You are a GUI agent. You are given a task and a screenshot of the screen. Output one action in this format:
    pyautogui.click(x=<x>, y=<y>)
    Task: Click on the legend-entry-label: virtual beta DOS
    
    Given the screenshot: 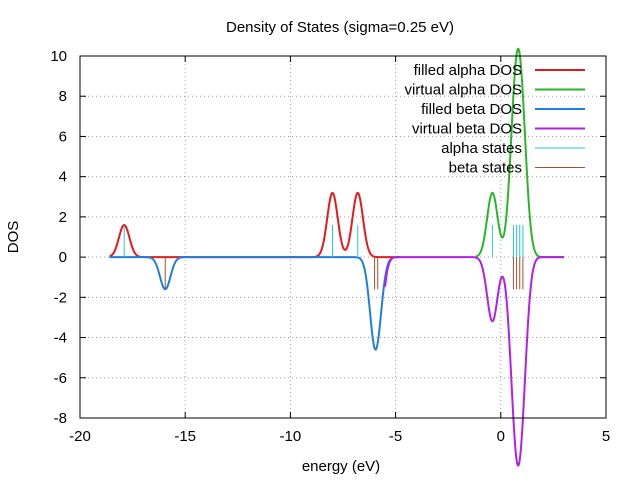 What is the action you would take?
    pyautogui.click(x=467, y=129)
    